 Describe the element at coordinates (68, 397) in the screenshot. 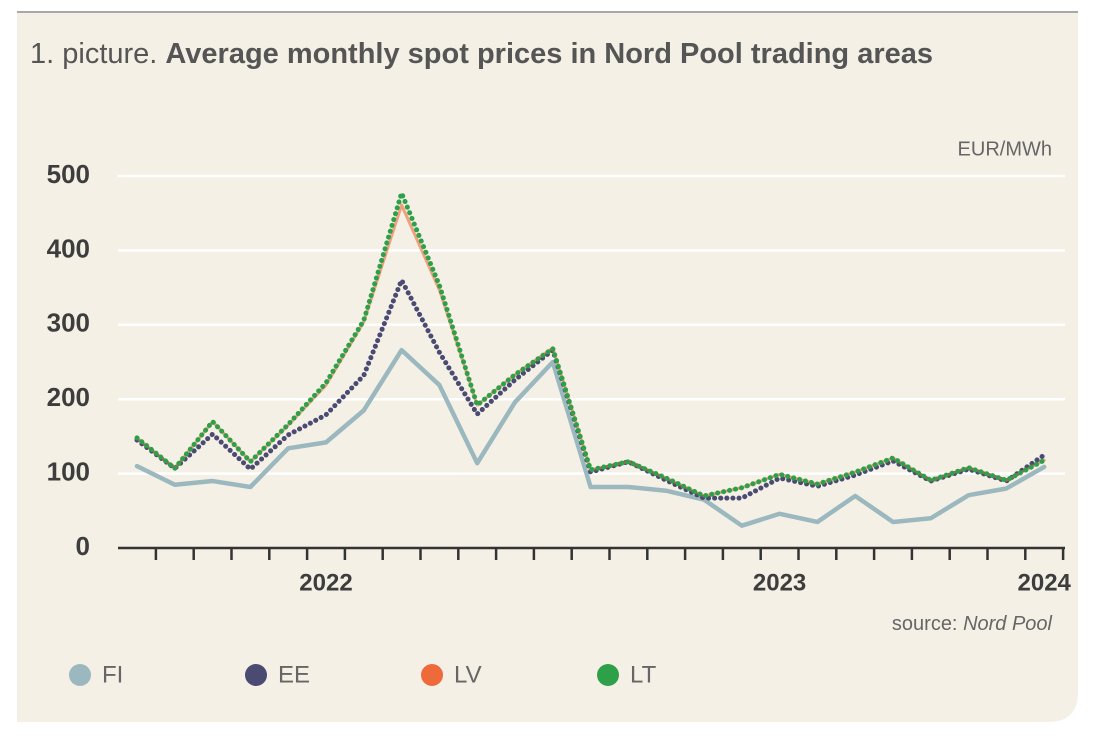

I see `y-tick-label: 200` at that location.